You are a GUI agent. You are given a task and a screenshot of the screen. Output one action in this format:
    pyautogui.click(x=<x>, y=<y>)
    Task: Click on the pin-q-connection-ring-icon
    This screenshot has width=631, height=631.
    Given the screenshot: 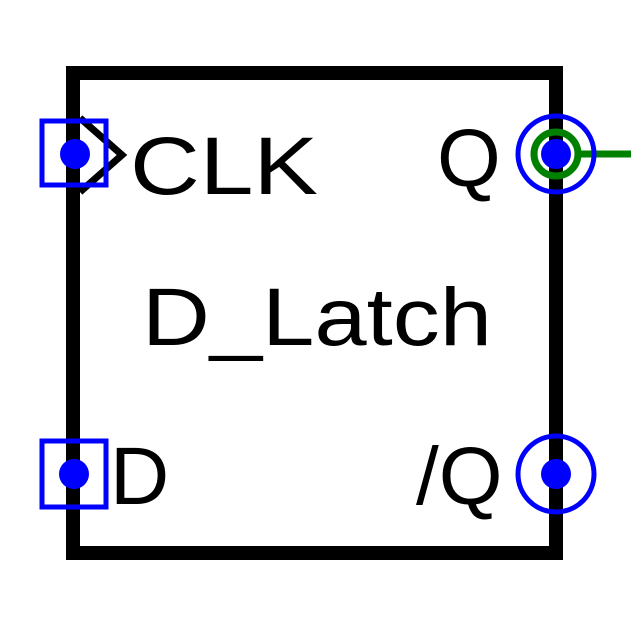 What is the action you would take?
    pyautogui.click(x=556, y=154)
    